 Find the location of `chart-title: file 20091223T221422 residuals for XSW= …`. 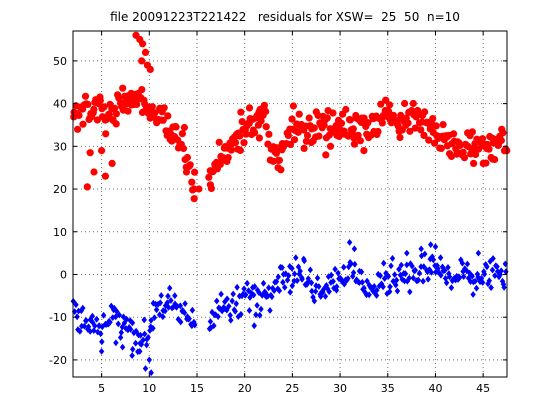

chart-title: file 20091223T221422 residuals for XSW= … is located at coordinates (285, 17).